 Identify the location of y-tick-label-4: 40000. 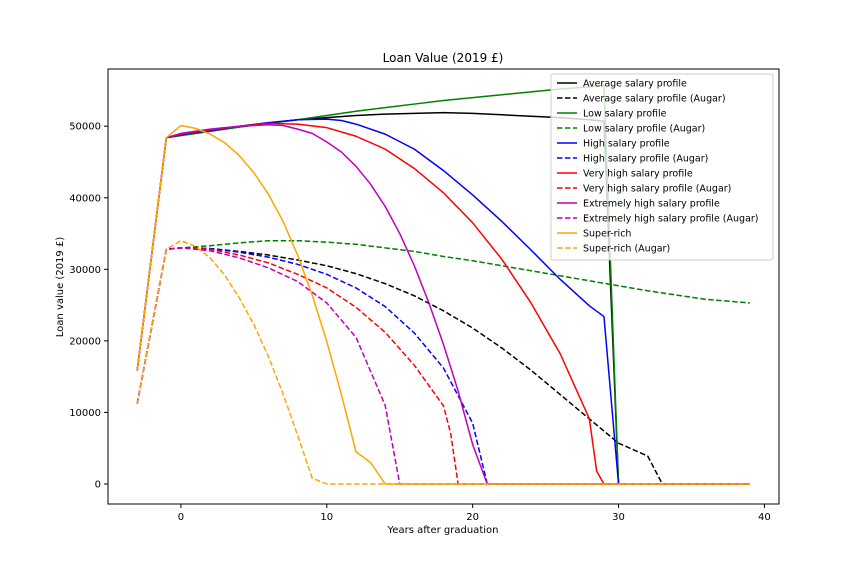
(85, 198).